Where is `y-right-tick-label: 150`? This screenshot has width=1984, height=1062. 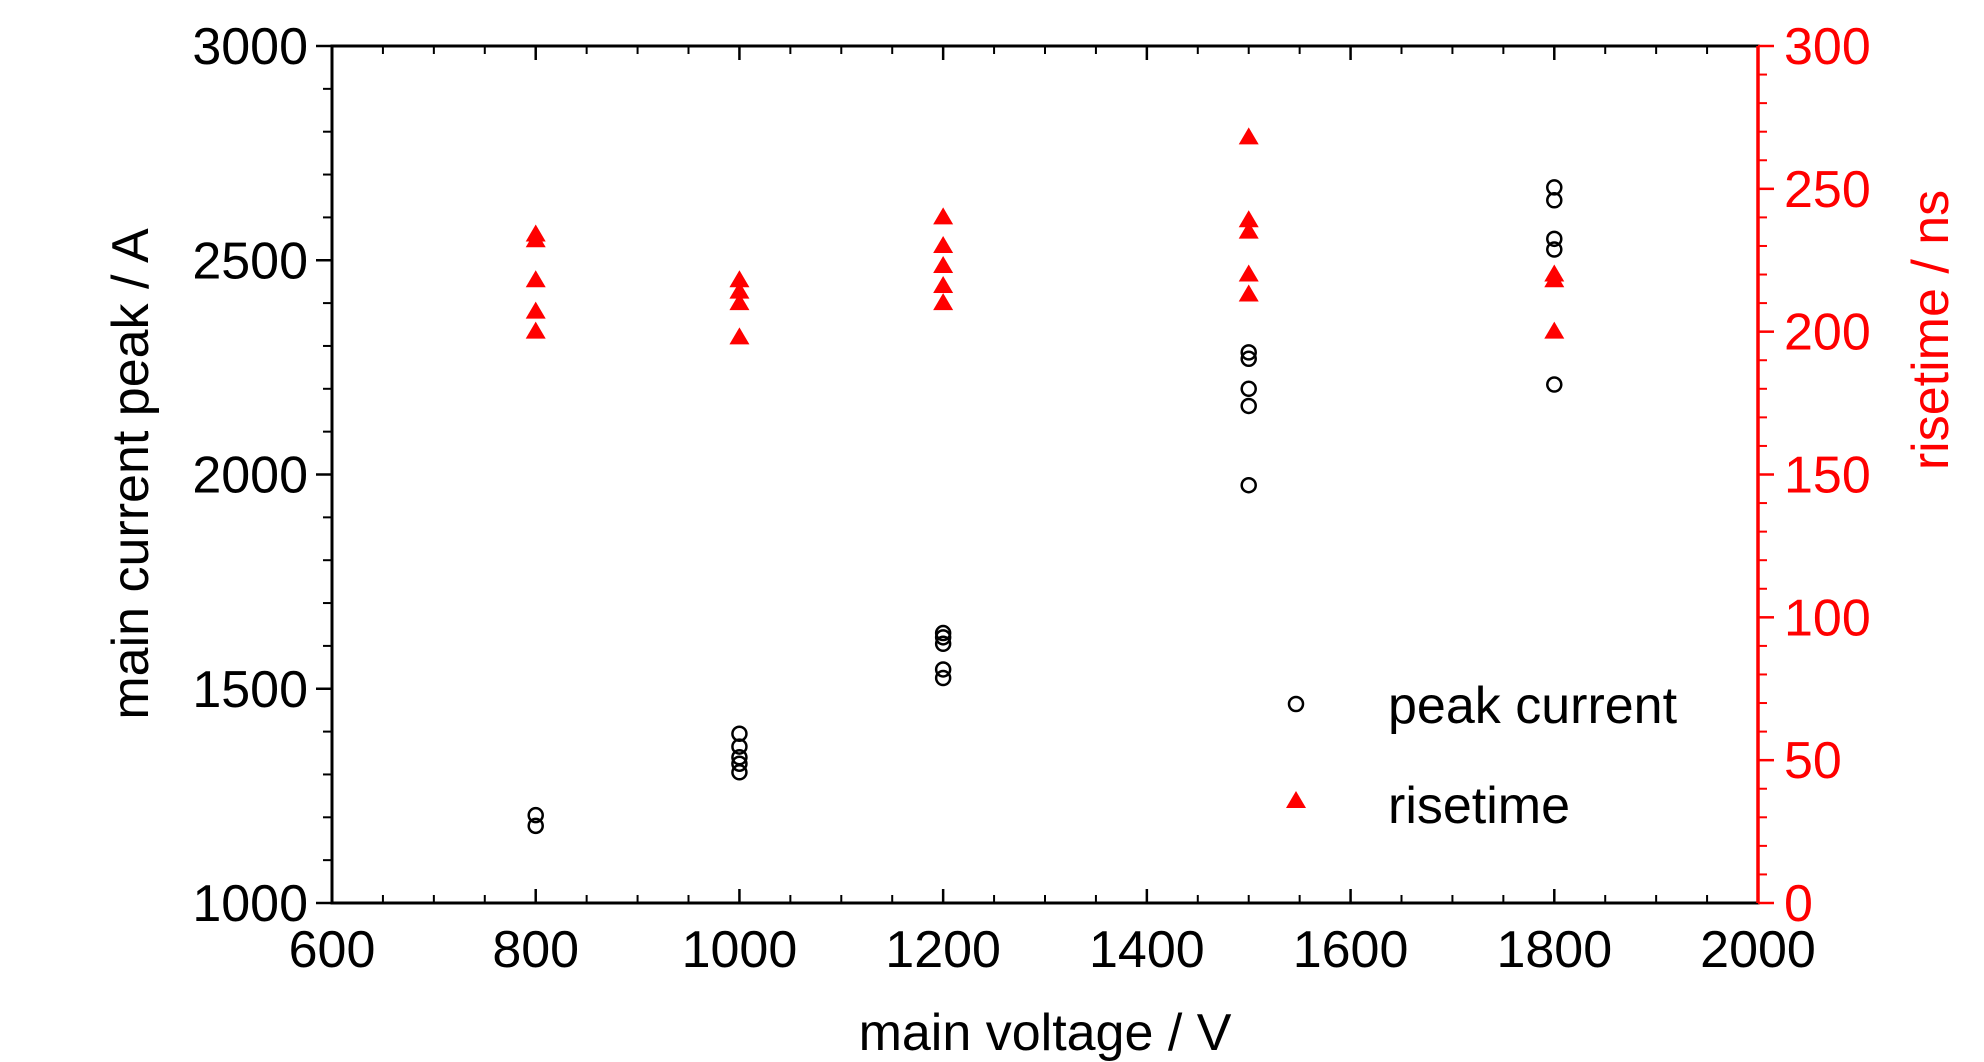
y-right-tick-label: 150 is located at coordinates (1827, 476).